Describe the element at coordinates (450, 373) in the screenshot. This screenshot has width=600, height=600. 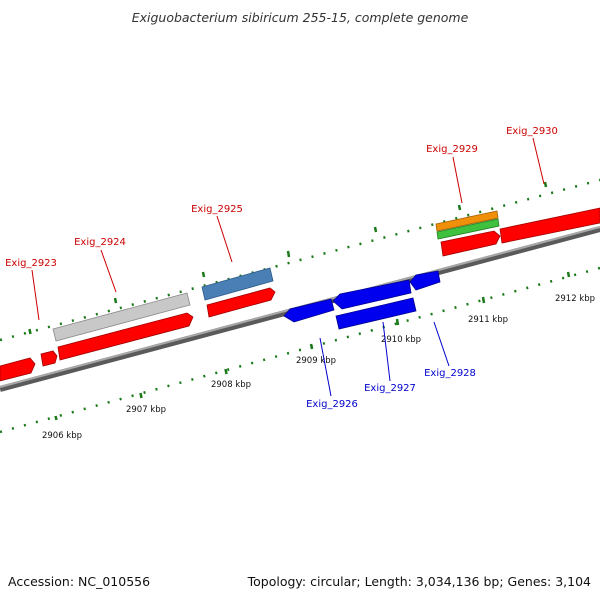
I see `gene-label-exig-2928: Exig_2928` at that location.